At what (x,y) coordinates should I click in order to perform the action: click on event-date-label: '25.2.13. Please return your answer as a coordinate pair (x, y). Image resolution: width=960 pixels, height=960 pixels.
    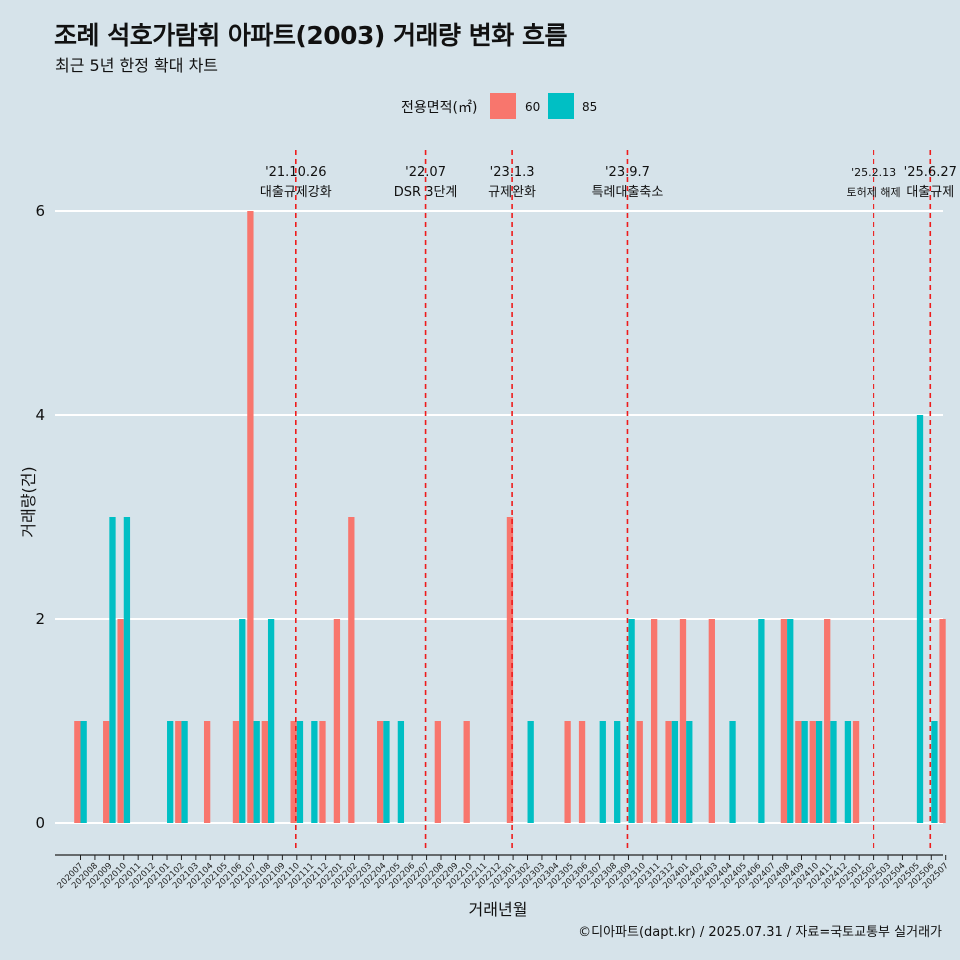
    Looking at the image, I should click on (873, 172).